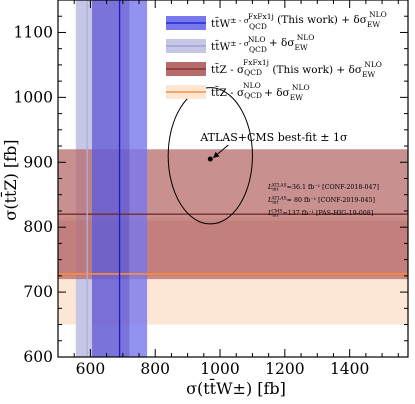 Image resolution: width=415 pixels, height=404 pixels. I want to click on y-tick-label: 700, so click(38, 292).